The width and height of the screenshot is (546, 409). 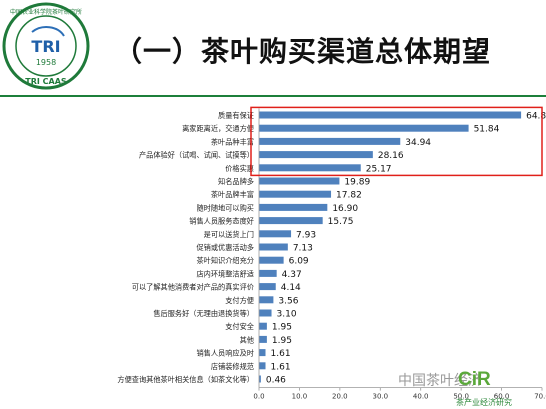 I want to click on value-label: 0.46, so click(x=276, y=381).